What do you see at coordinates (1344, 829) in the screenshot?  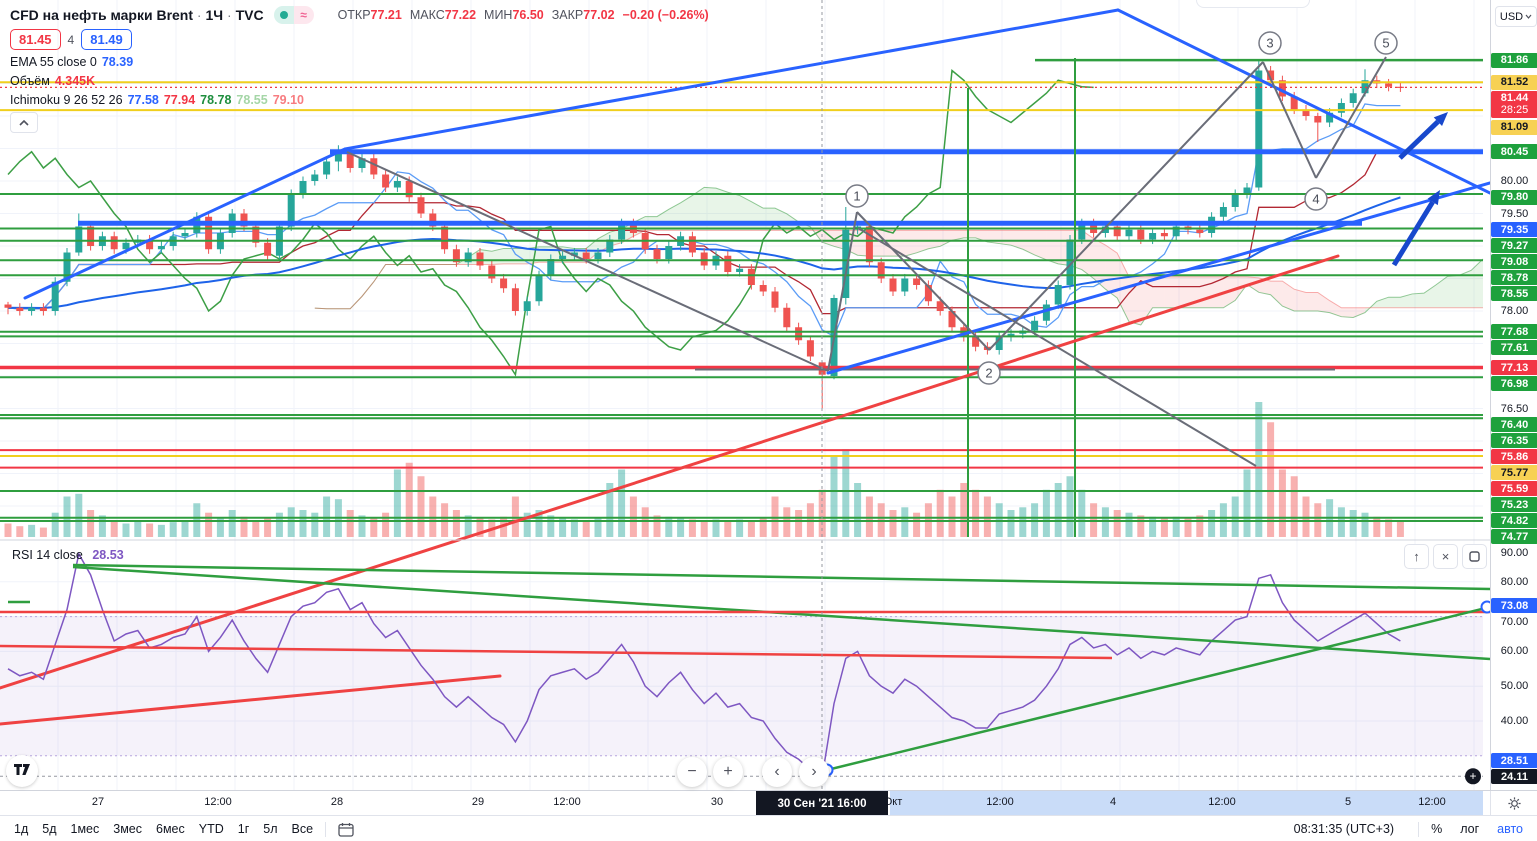 I see `clock: 08:31:35 (UTC+3)` at bounding box center [1344, 829].